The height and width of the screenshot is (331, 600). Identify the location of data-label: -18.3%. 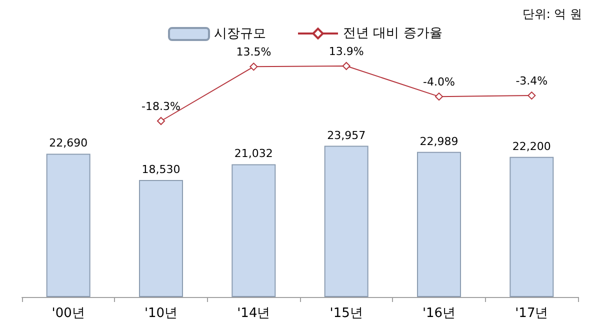
(161, 106).